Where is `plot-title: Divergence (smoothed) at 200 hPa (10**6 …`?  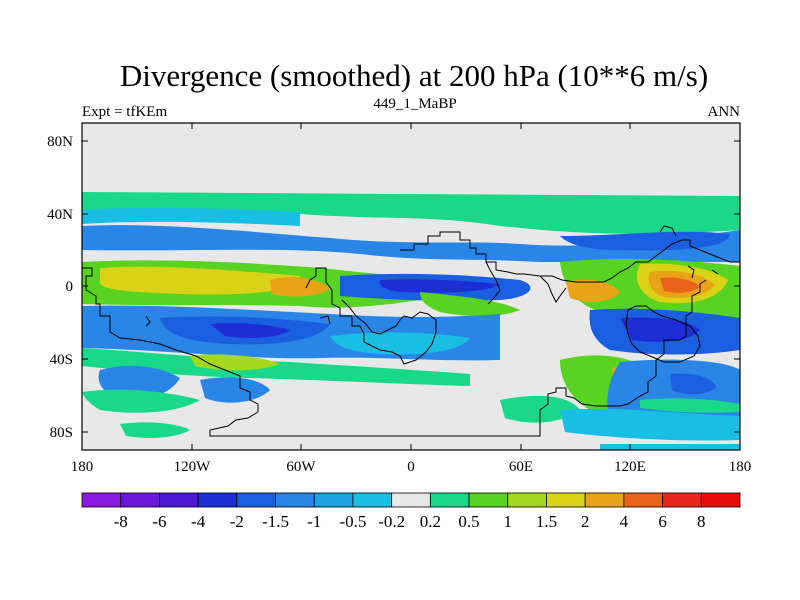
plot-title: Divergence (smoothed) at 200 hPa (10**6 … is located at coordinates (414, 75).